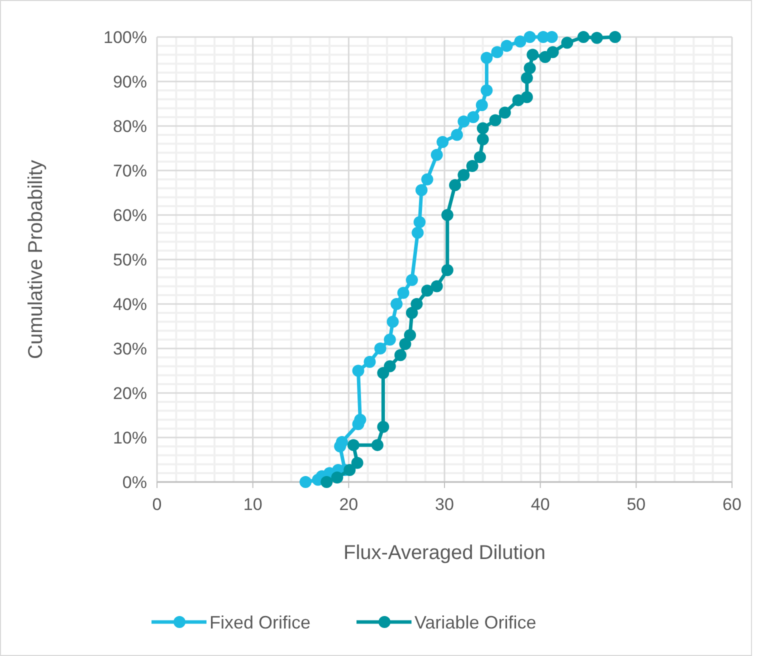 The height and width of the screenshot is (656, 763). Describe the element at coordinates (260, 622) in the screenshot. I see `legend-label: Fixed Orifice` at that location.